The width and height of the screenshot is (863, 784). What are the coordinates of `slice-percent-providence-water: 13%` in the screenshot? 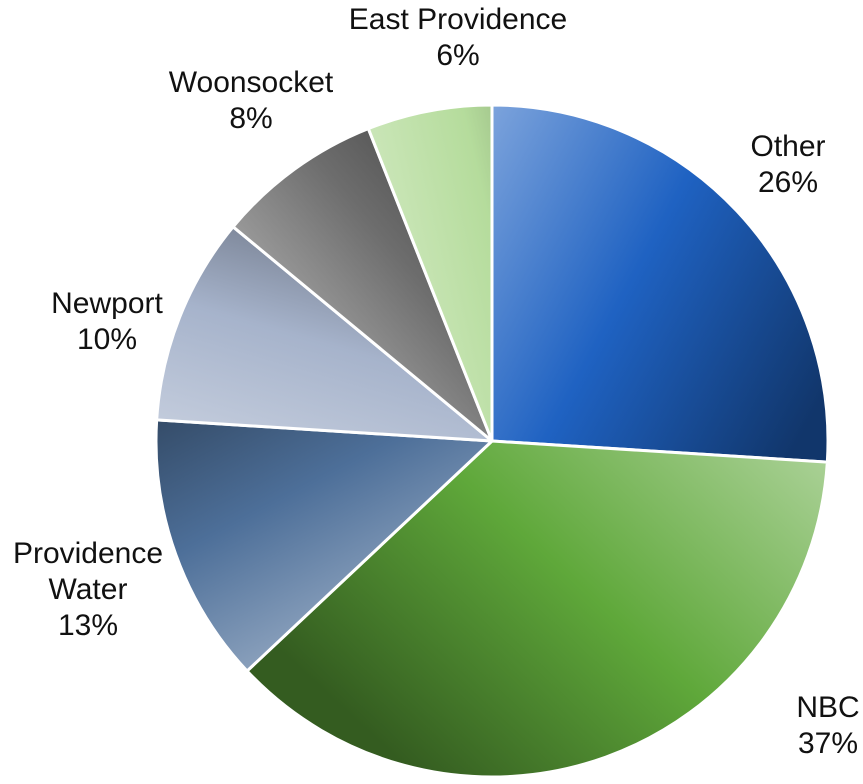 It's located at (88, 625).